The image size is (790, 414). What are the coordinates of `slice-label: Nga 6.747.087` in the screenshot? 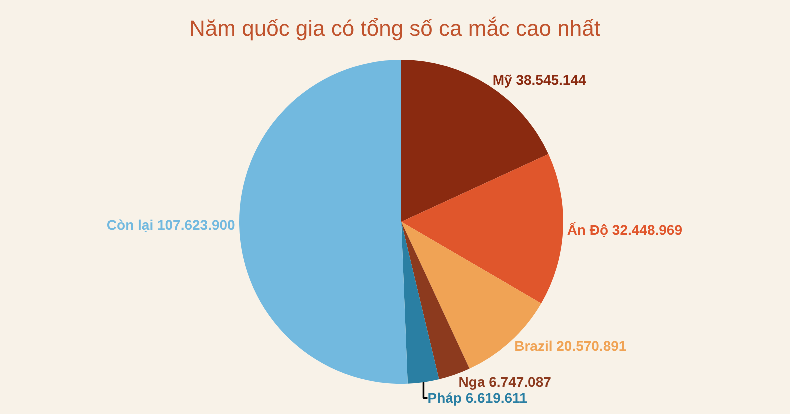 It's located at (505, 382).